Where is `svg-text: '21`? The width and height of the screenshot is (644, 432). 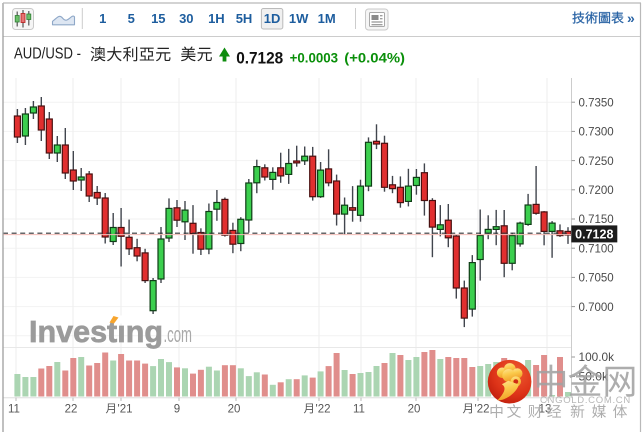 svg-text: '21 is located at coordinates (125, 410).